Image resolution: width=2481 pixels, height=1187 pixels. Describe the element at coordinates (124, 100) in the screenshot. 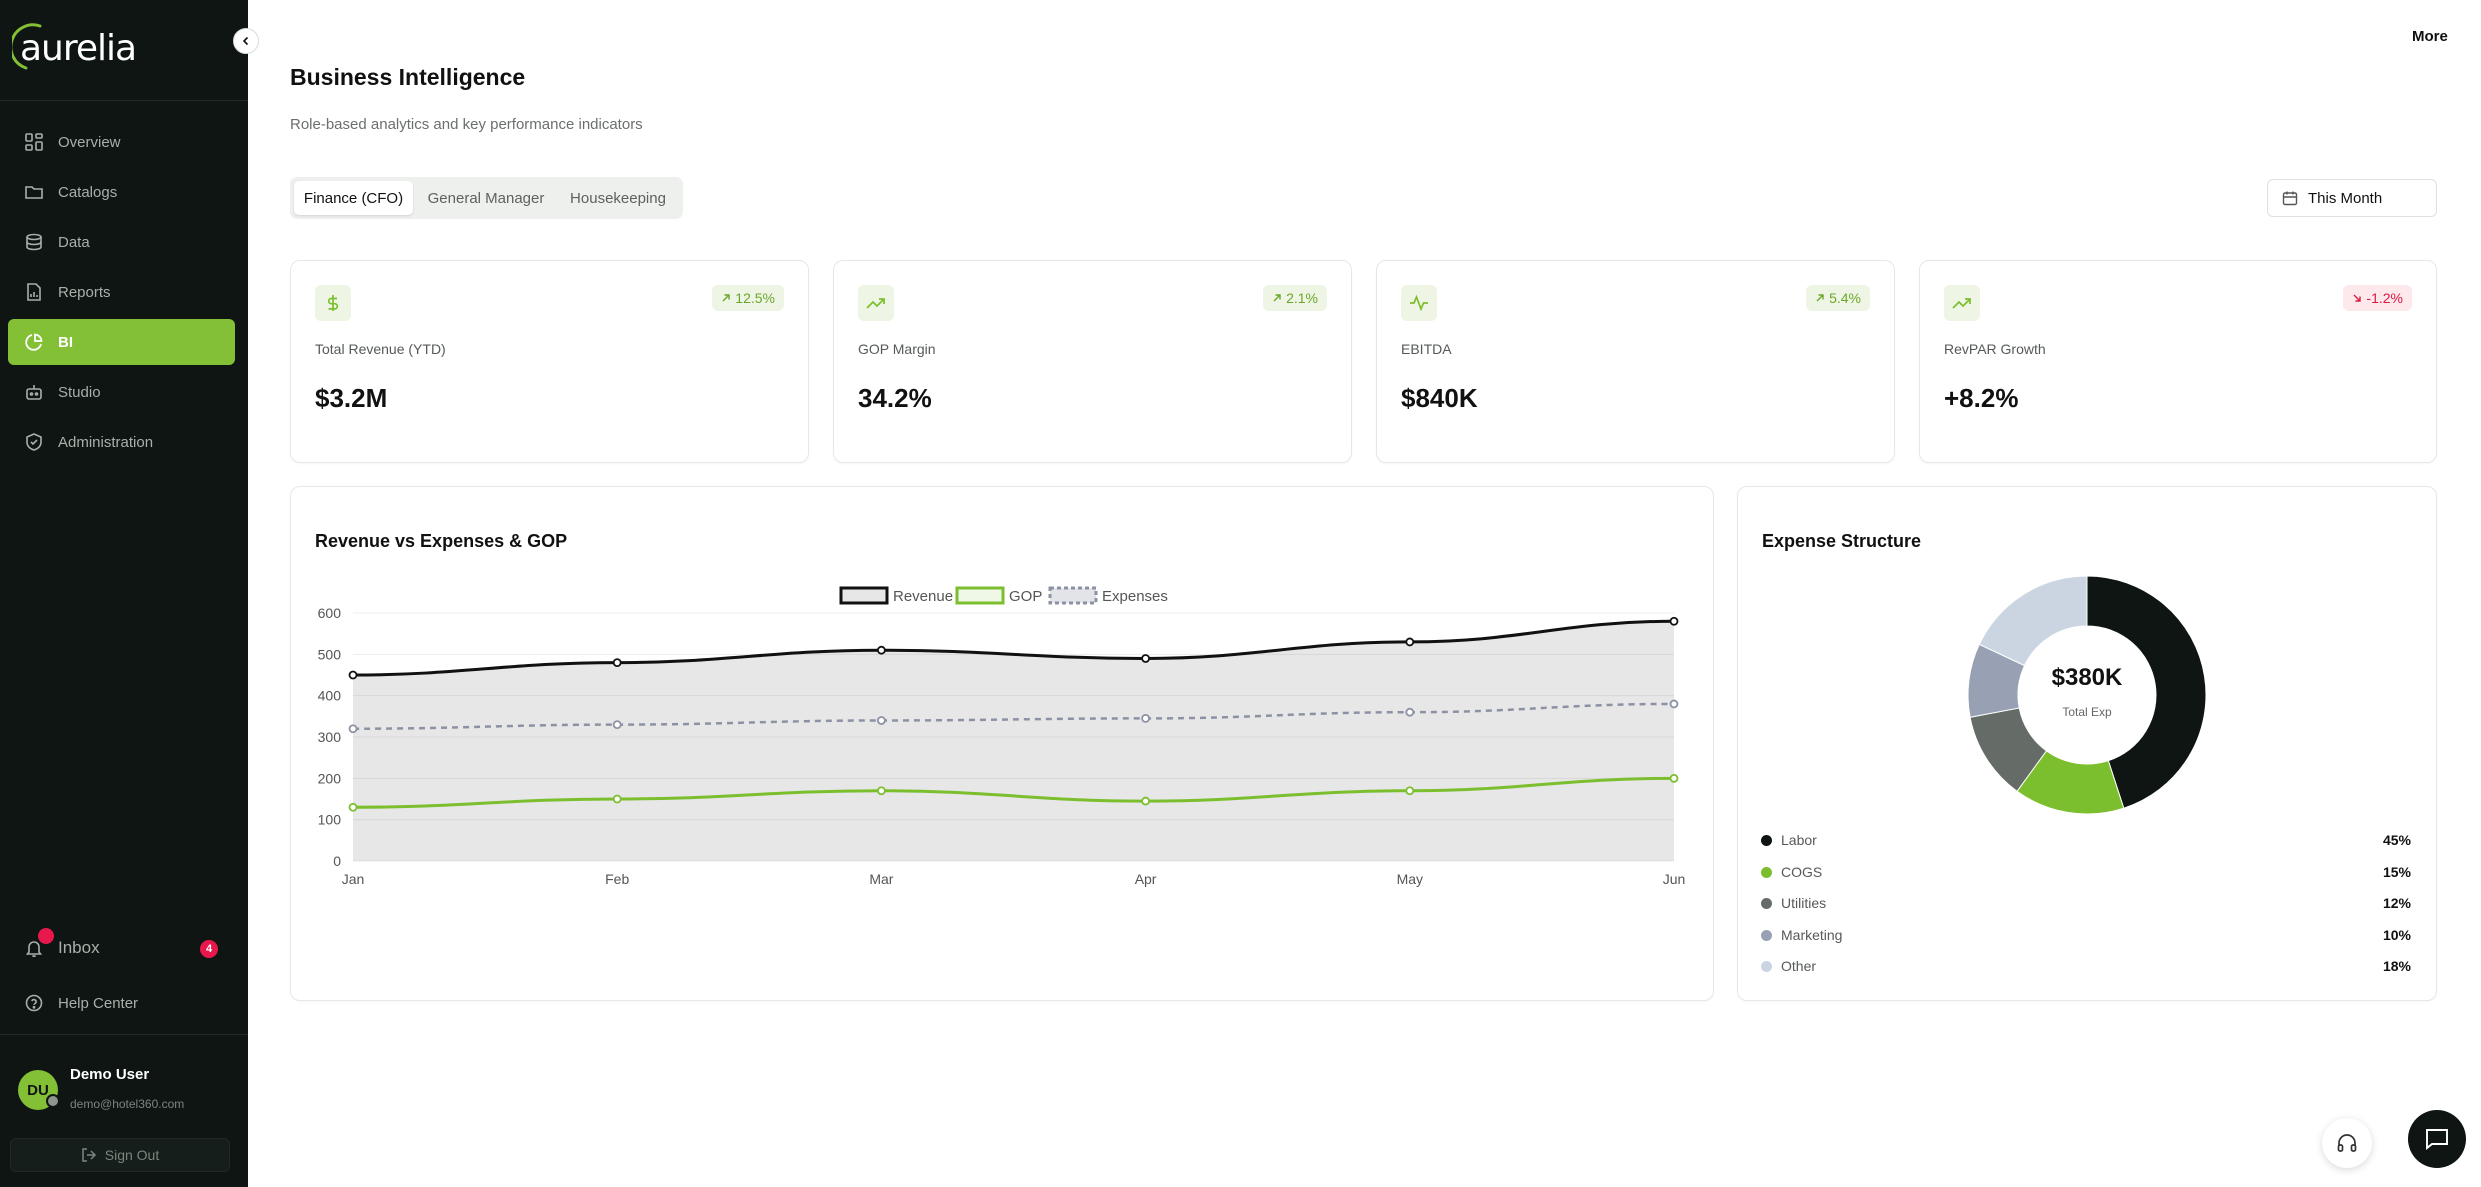

I see `sidebar-divider` at that location.